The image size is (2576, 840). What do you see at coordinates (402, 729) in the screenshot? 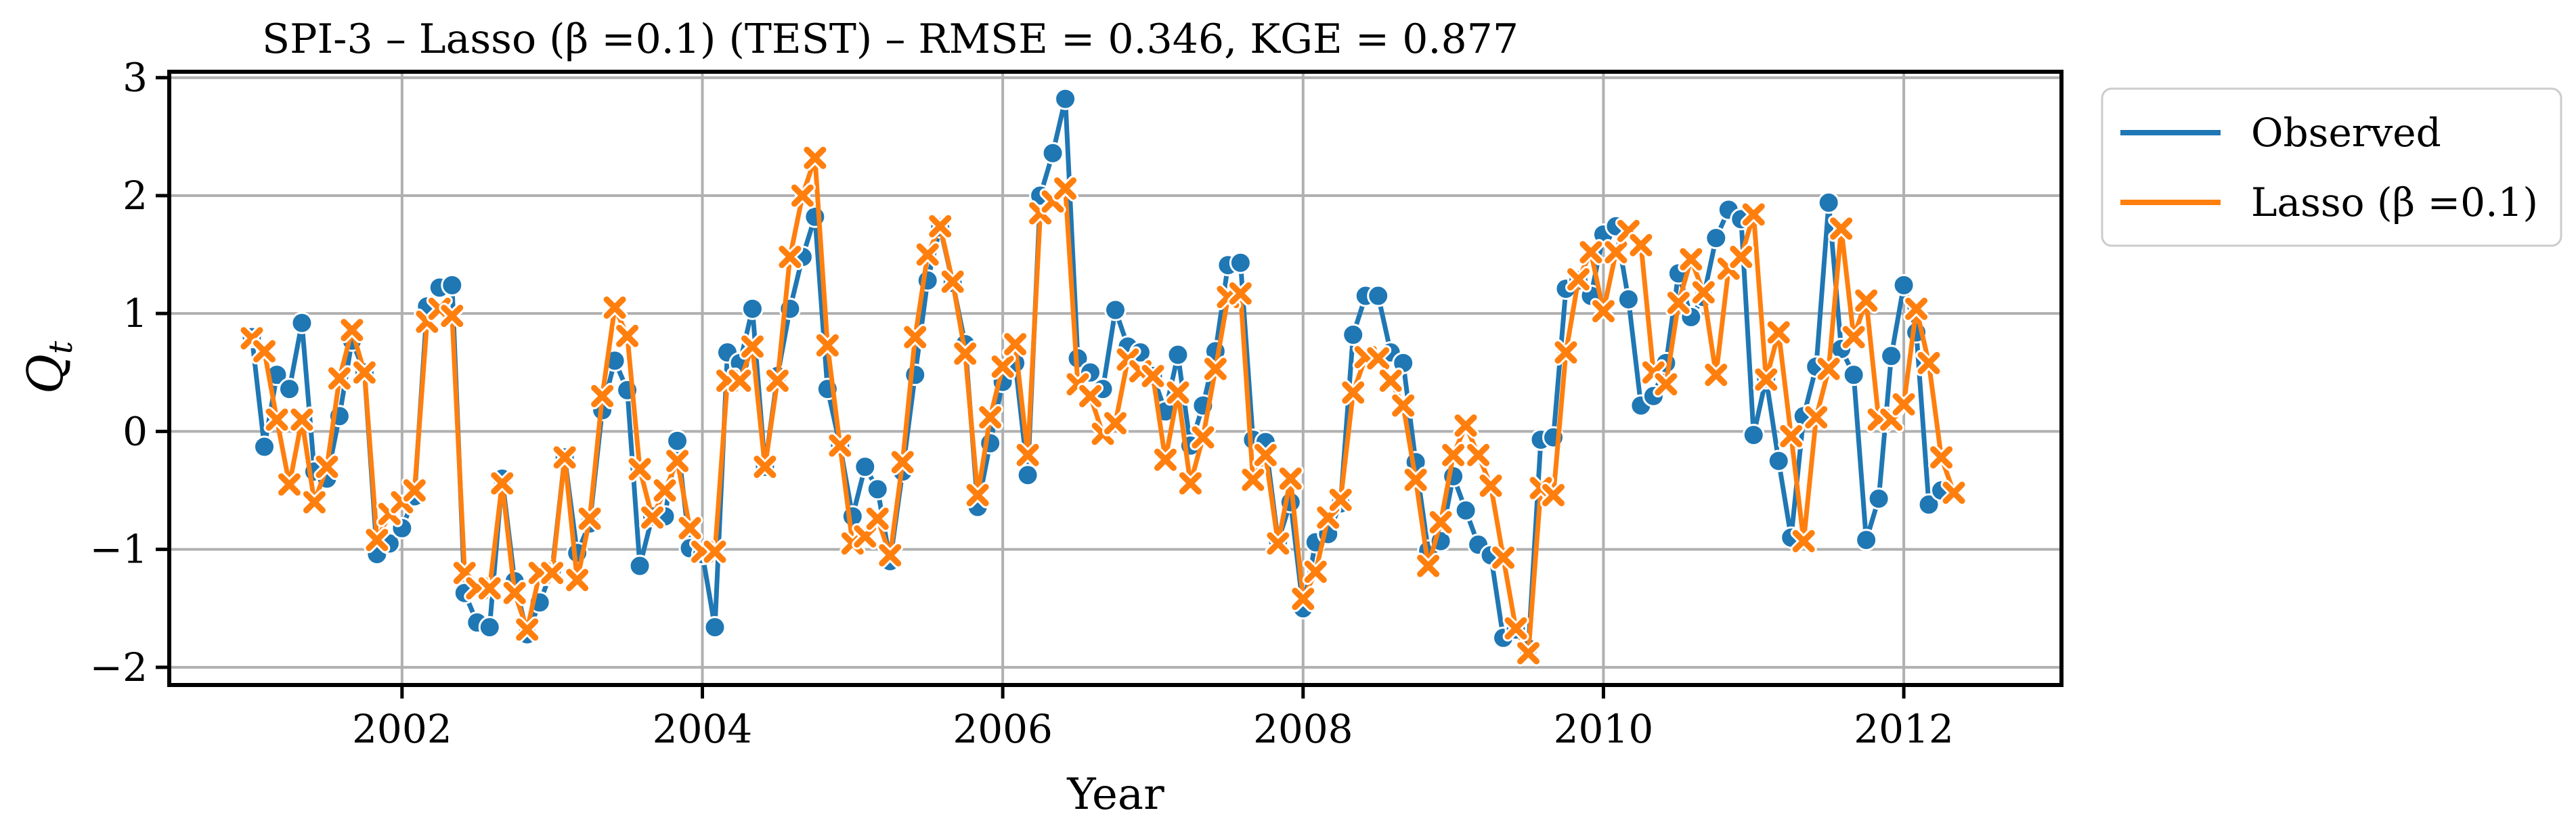
I see `x-tick-label: 2002` at bounding box center [402, 729].